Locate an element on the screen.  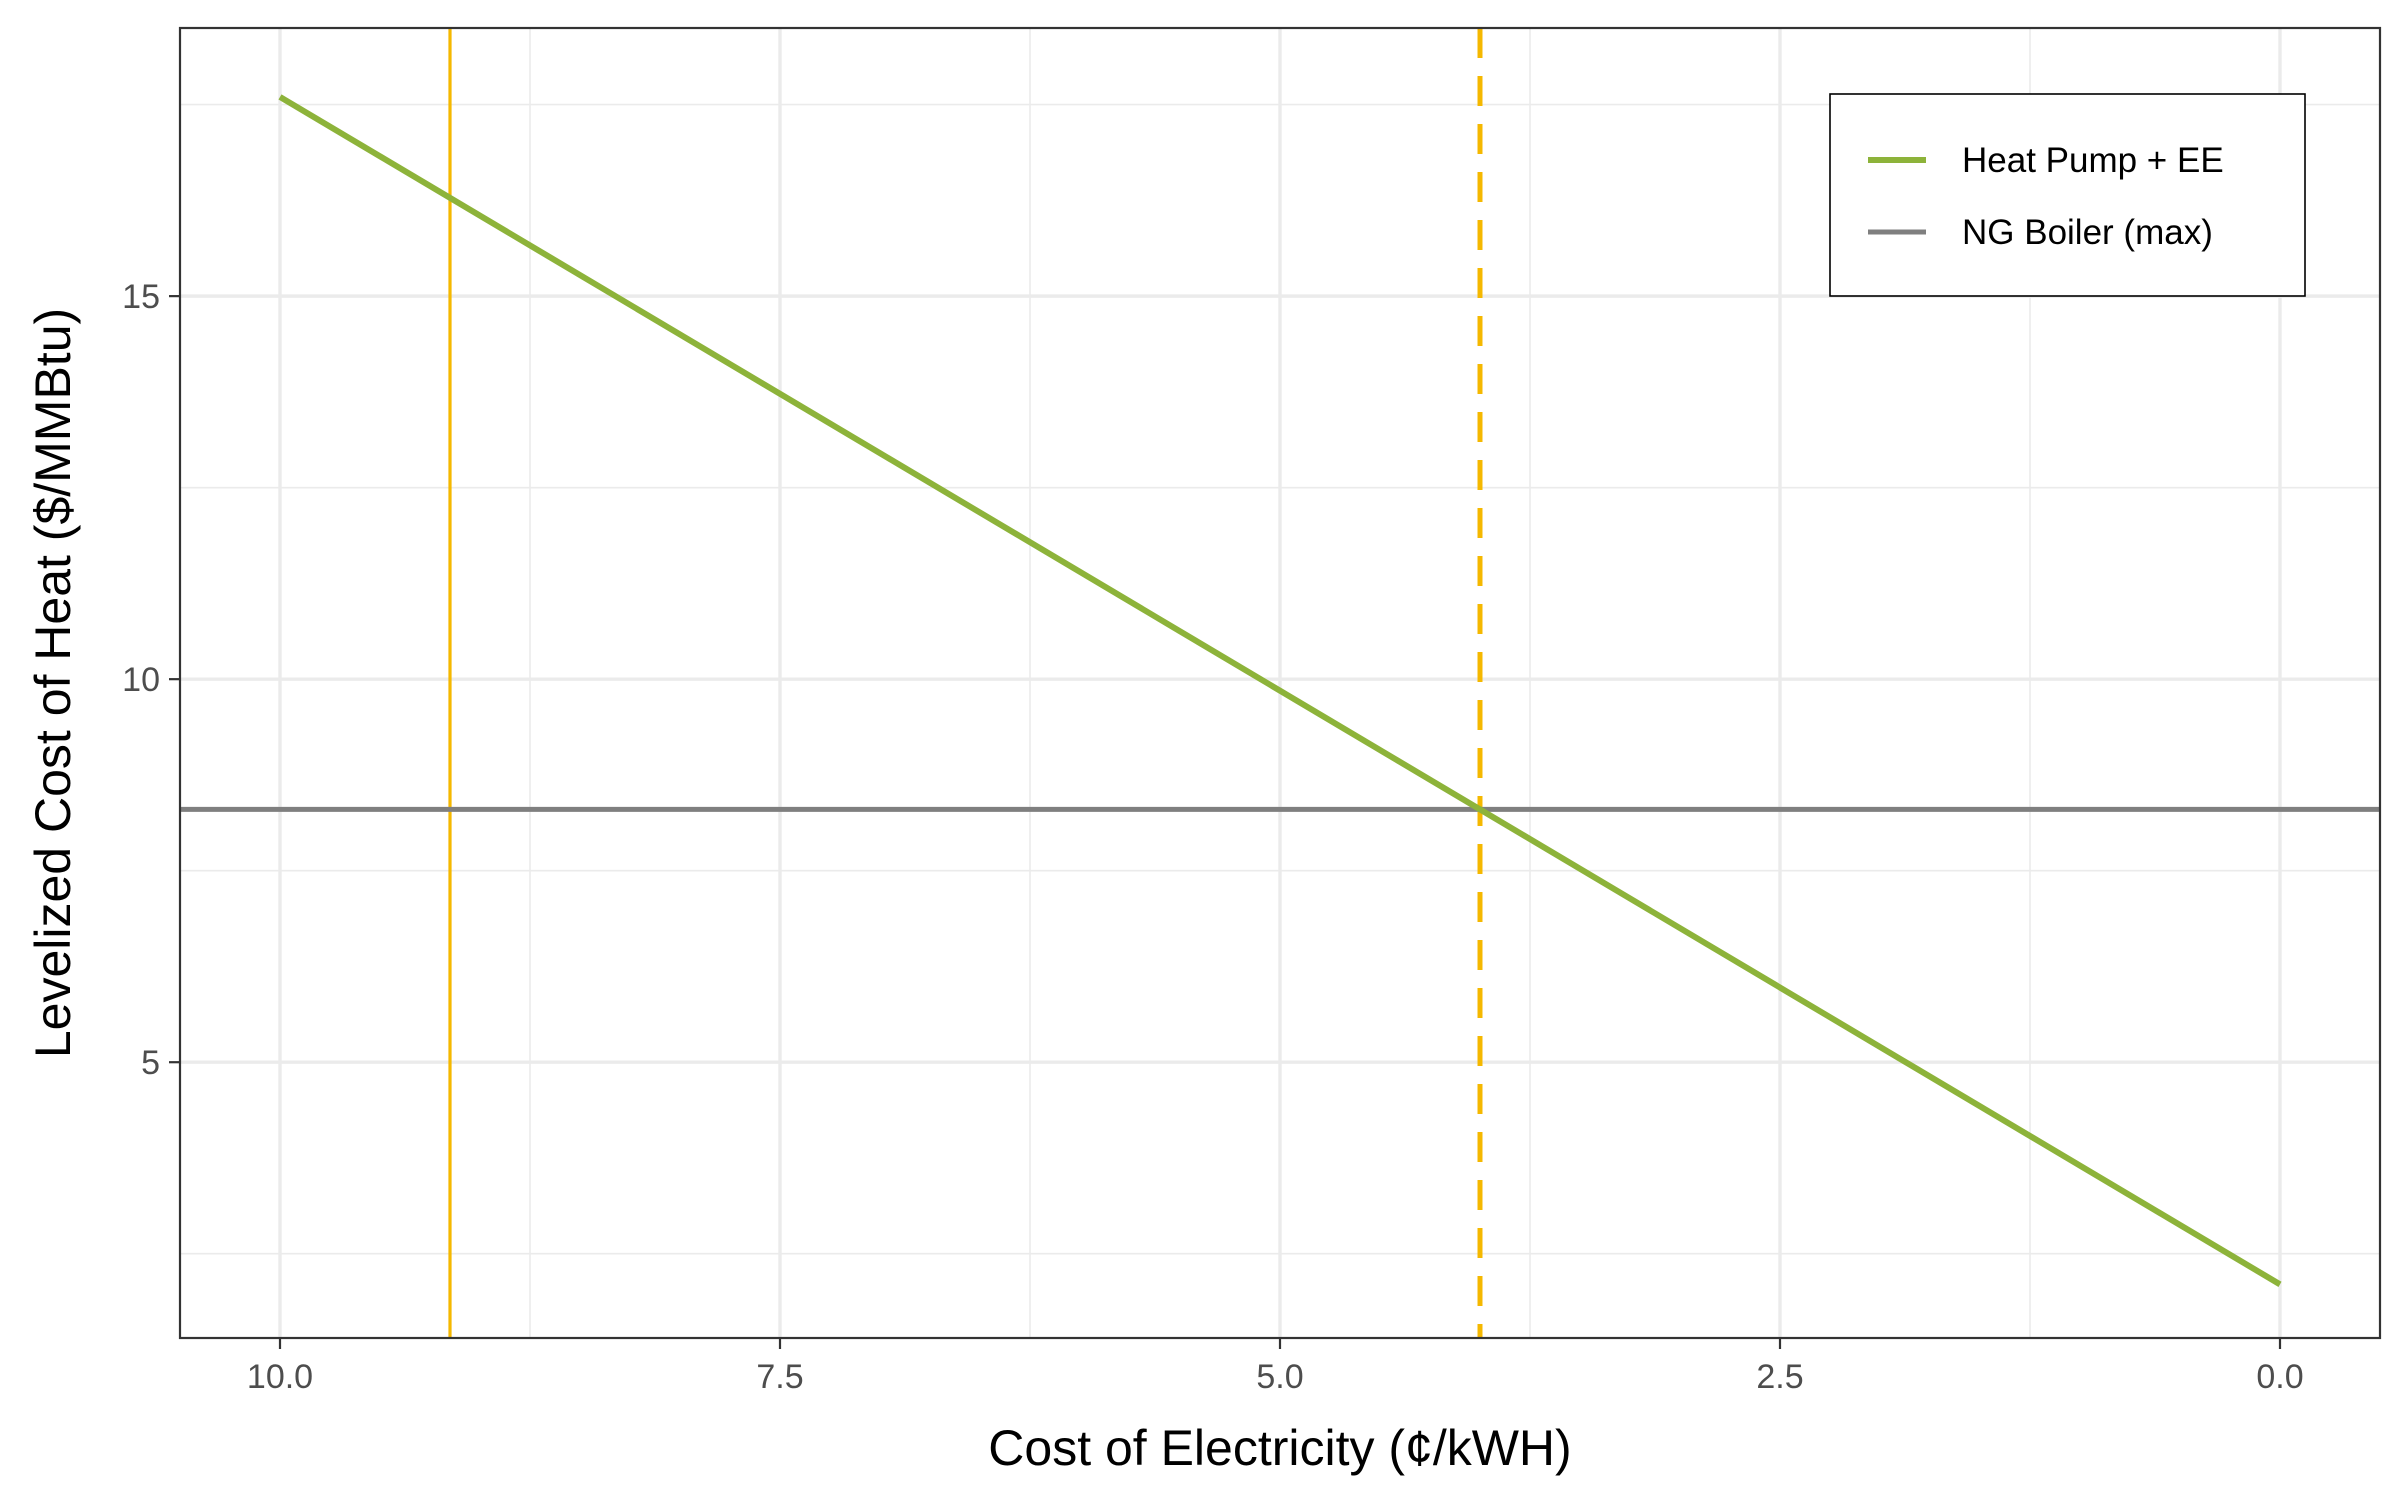
x-axis-title: Cost of Electricity (¢/kWH) is located at coordinates (1279, 1448).